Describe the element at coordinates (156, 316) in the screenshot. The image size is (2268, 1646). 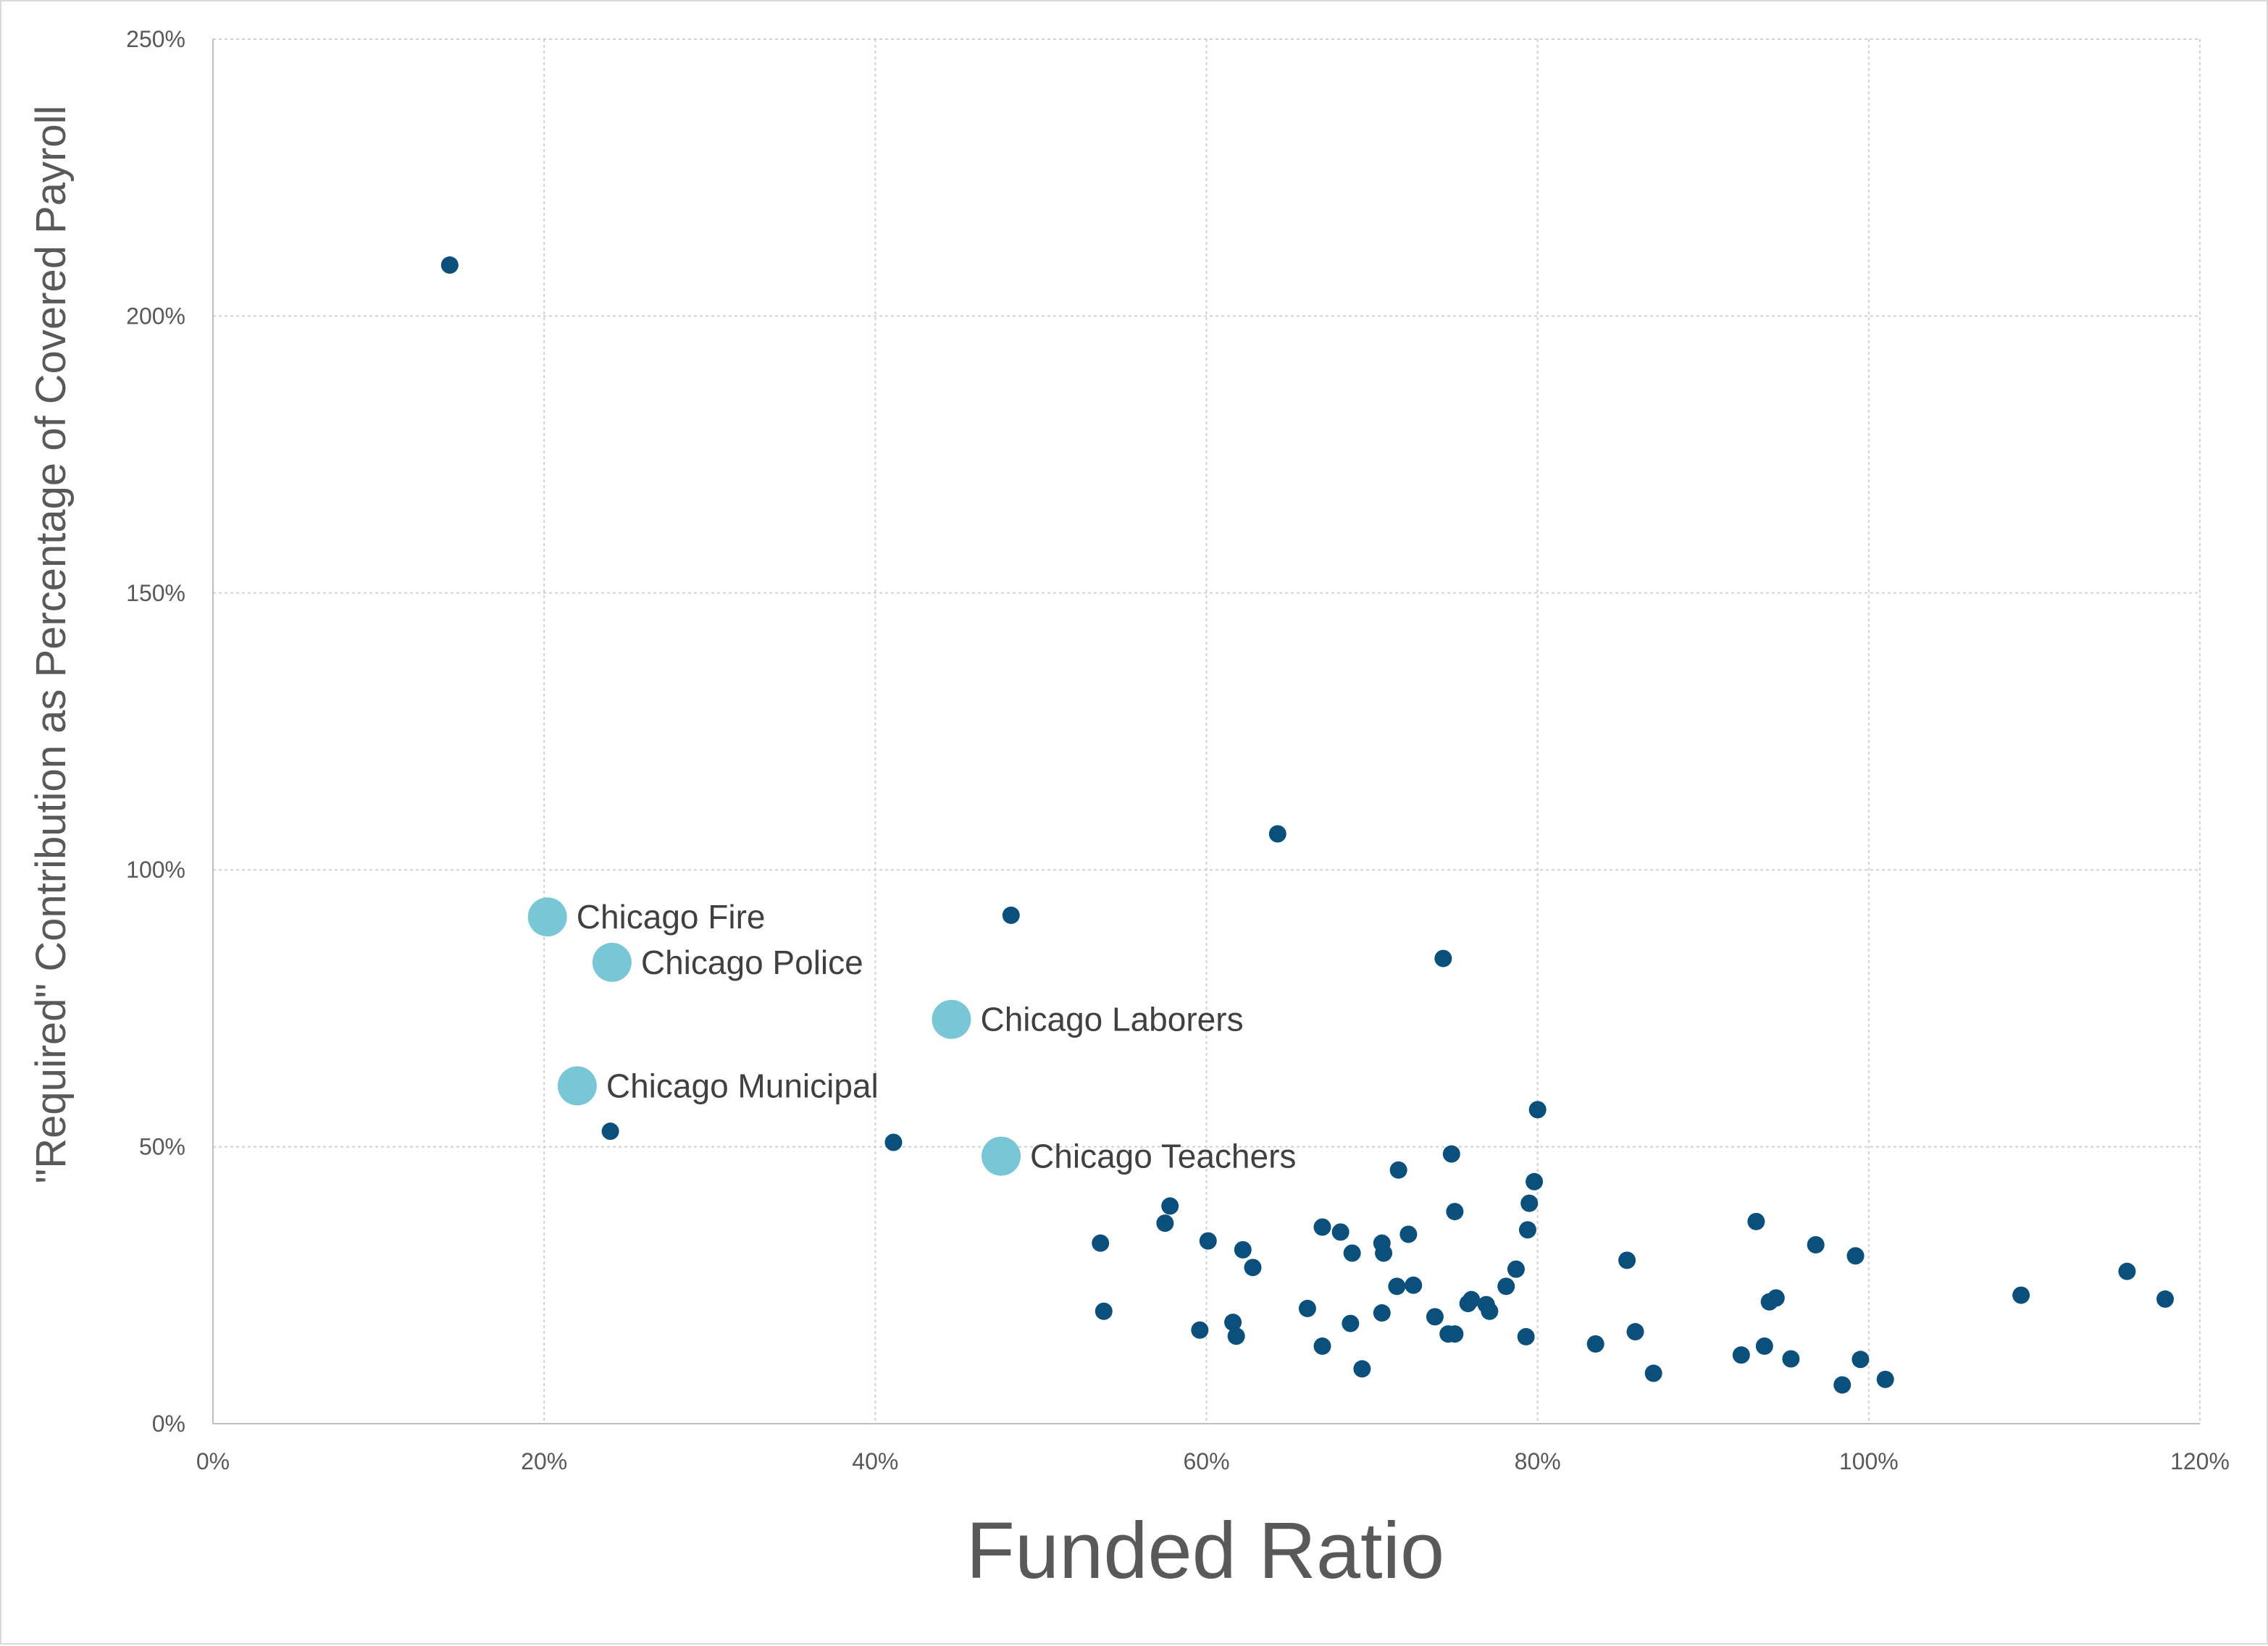
I see `y-tick-label: 200%` at that location.